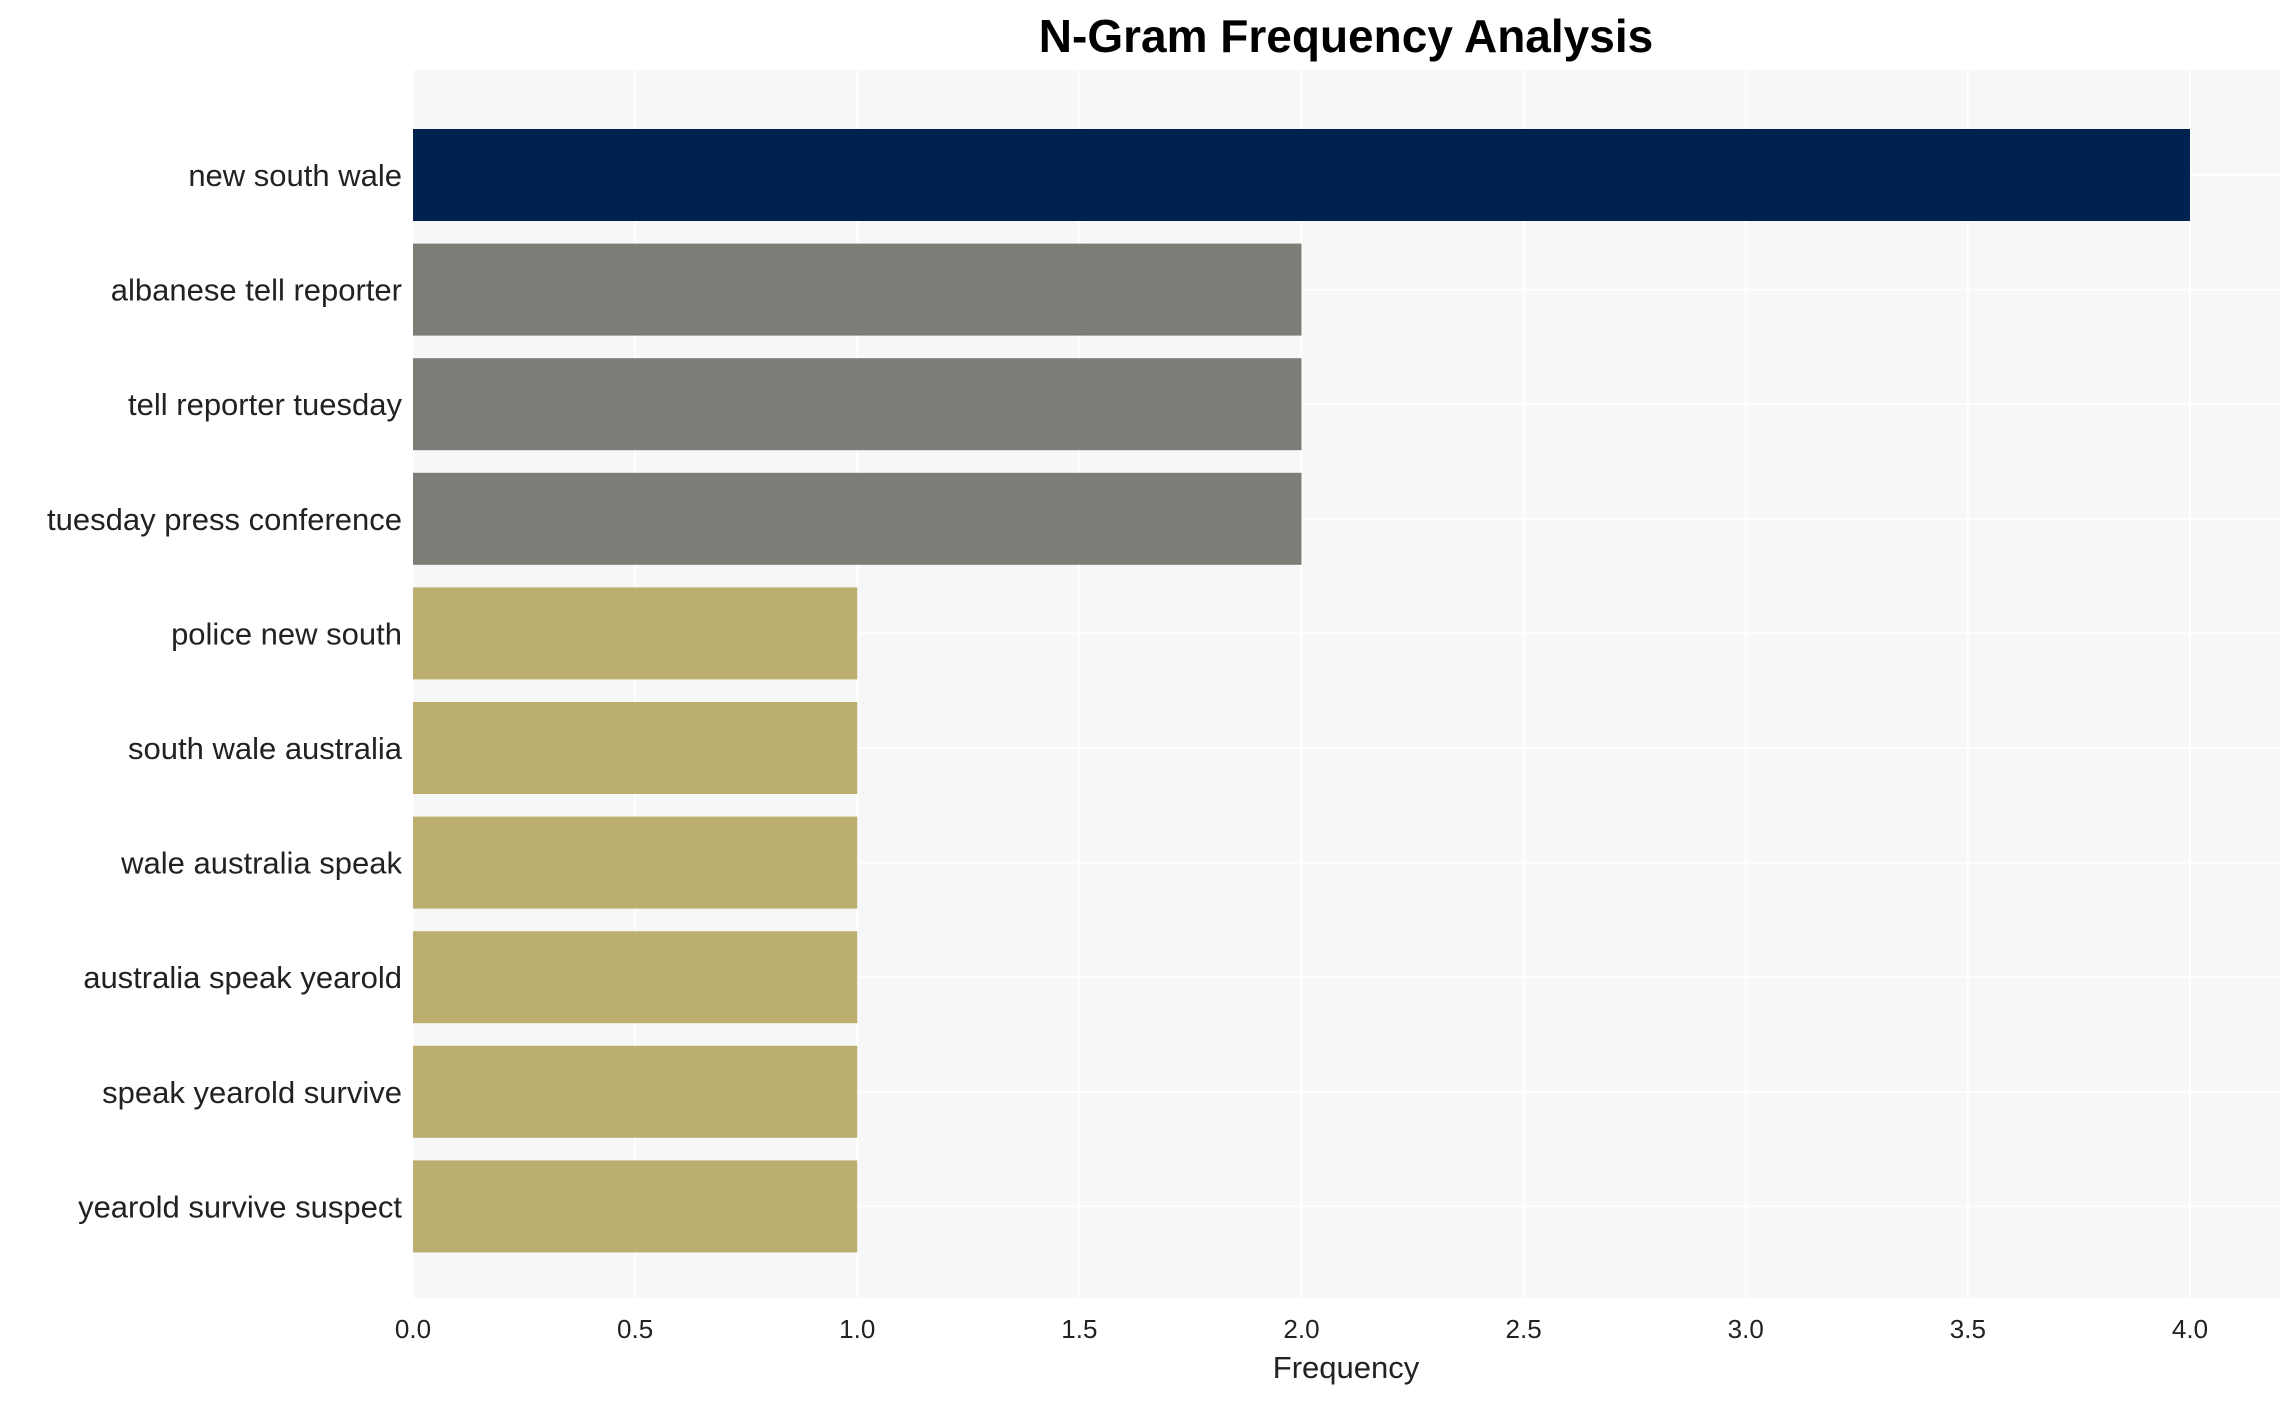 This screenshot has height=1402, width=2291. What do you see at coordinates (265, 748) in the screenshot?
I see `category-label: south wale australia` at bounding box center [265, 748].